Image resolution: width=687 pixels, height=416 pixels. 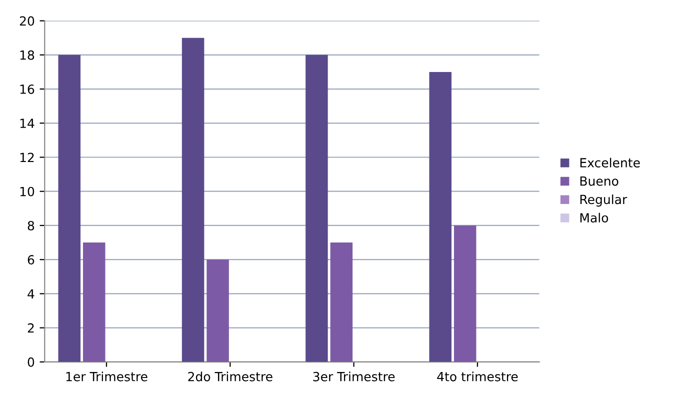 I want to click on y-tick-label: 12, so click(x=27, y=157).